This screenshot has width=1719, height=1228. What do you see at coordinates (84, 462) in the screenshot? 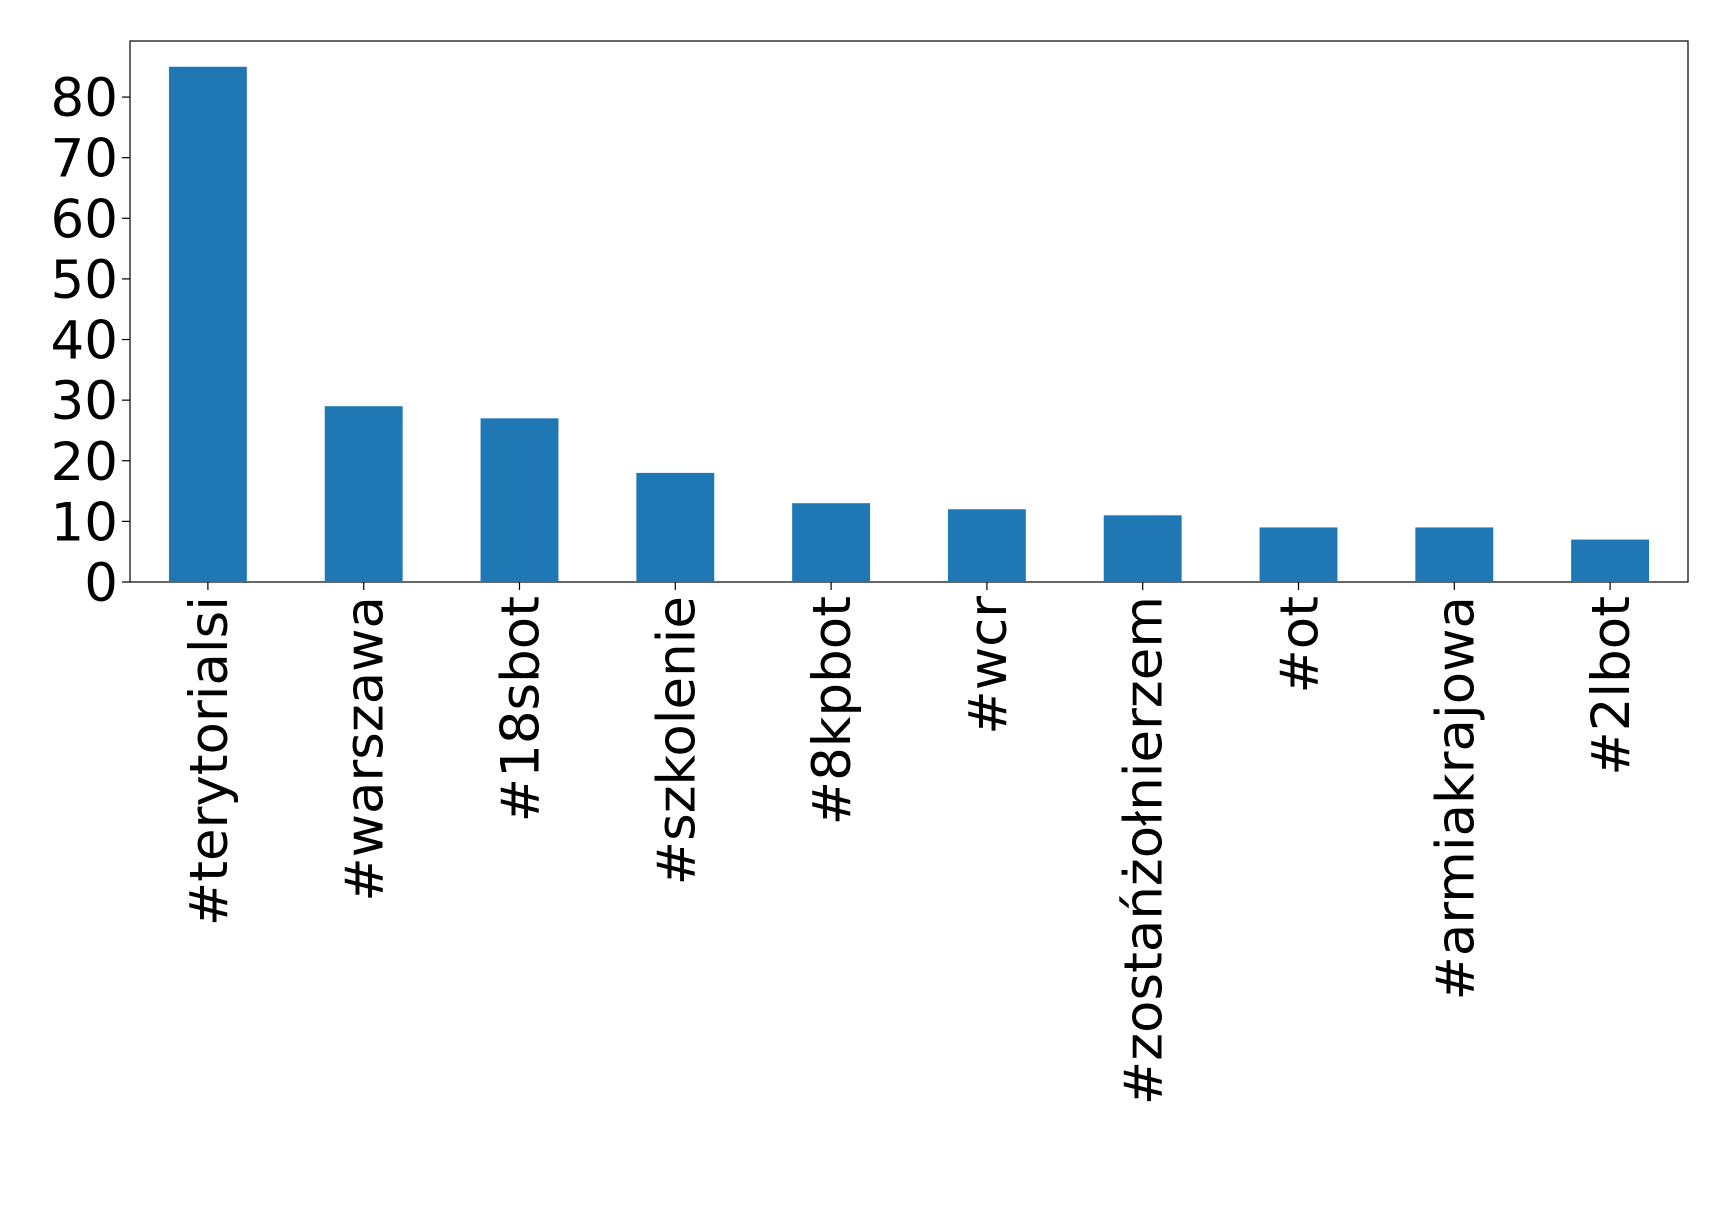
I see `y-tick-label: 20` at bounding box center [84, 462].